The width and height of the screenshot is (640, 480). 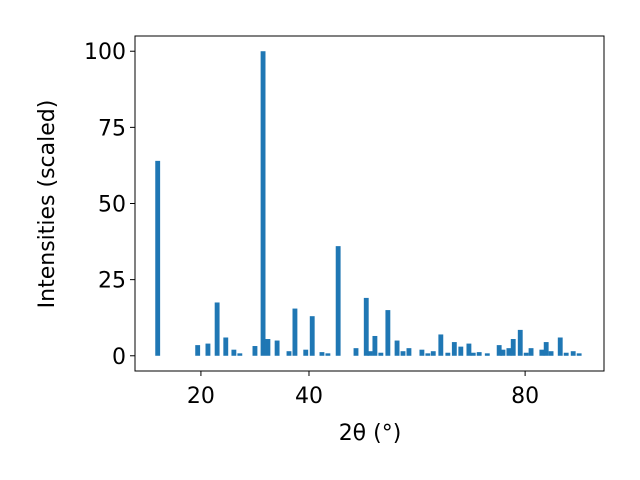 I want to click on x-tick-label: 40, so click(x=309, y=396).